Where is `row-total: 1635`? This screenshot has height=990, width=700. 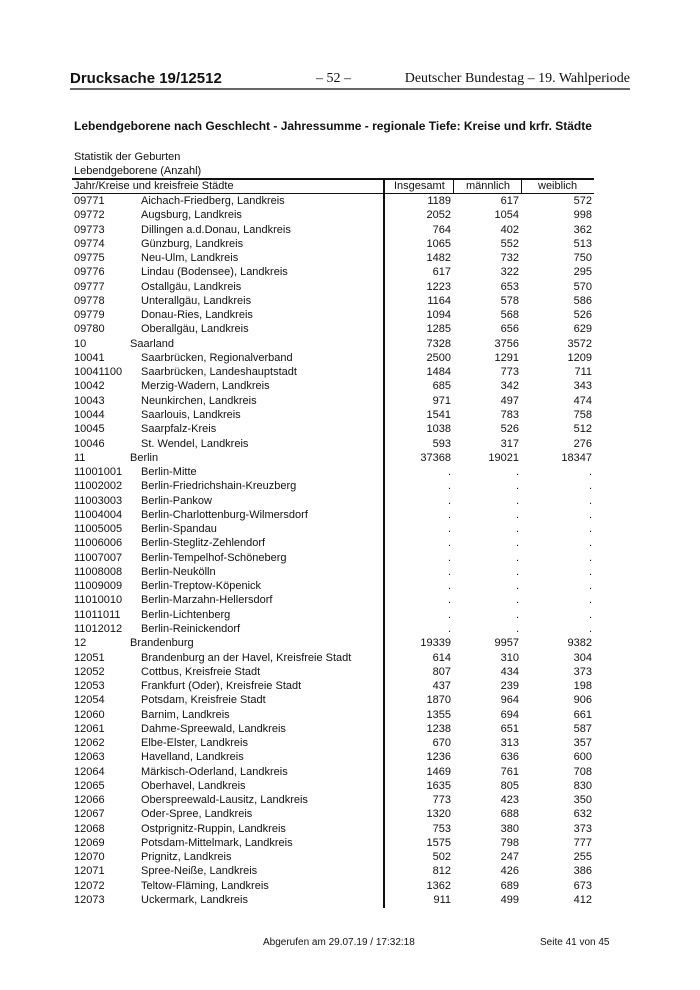 row-total: 1635 is located at coordinates (438, 785).